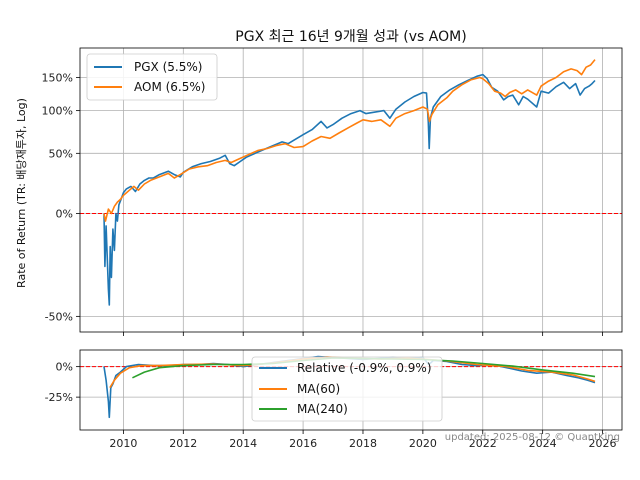 The width and height of the screenshot is (640, 480). What do you see at coordinates (603, 443) in the screenshot?
I see `bottom-x-tick-label: 2026` at bounding box center [603, 443].